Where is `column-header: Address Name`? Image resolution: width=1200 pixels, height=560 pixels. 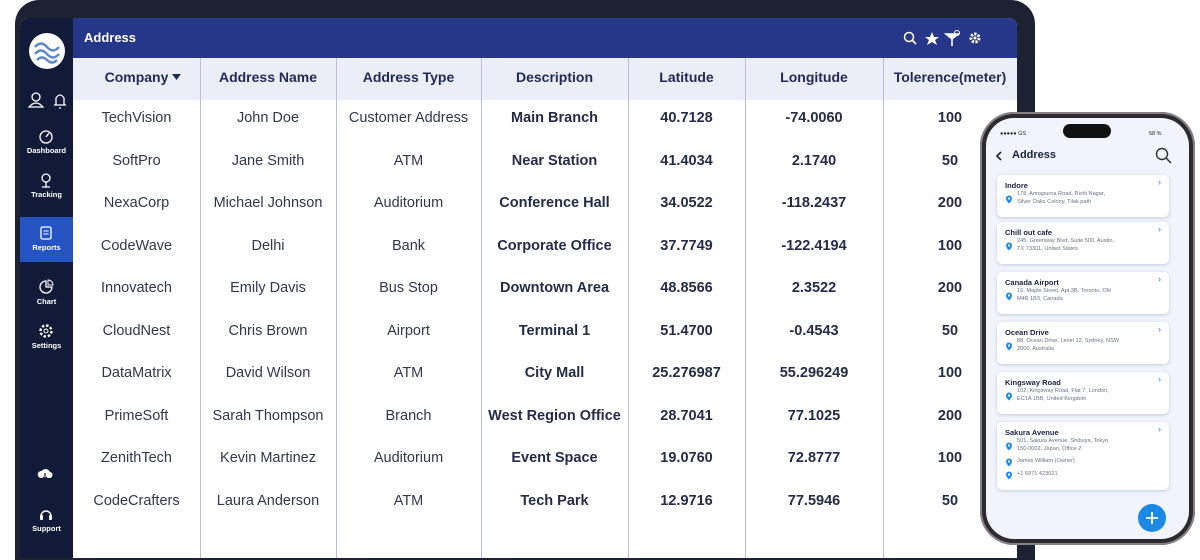
column-header: Address Name is located at coordinates (268, 77).